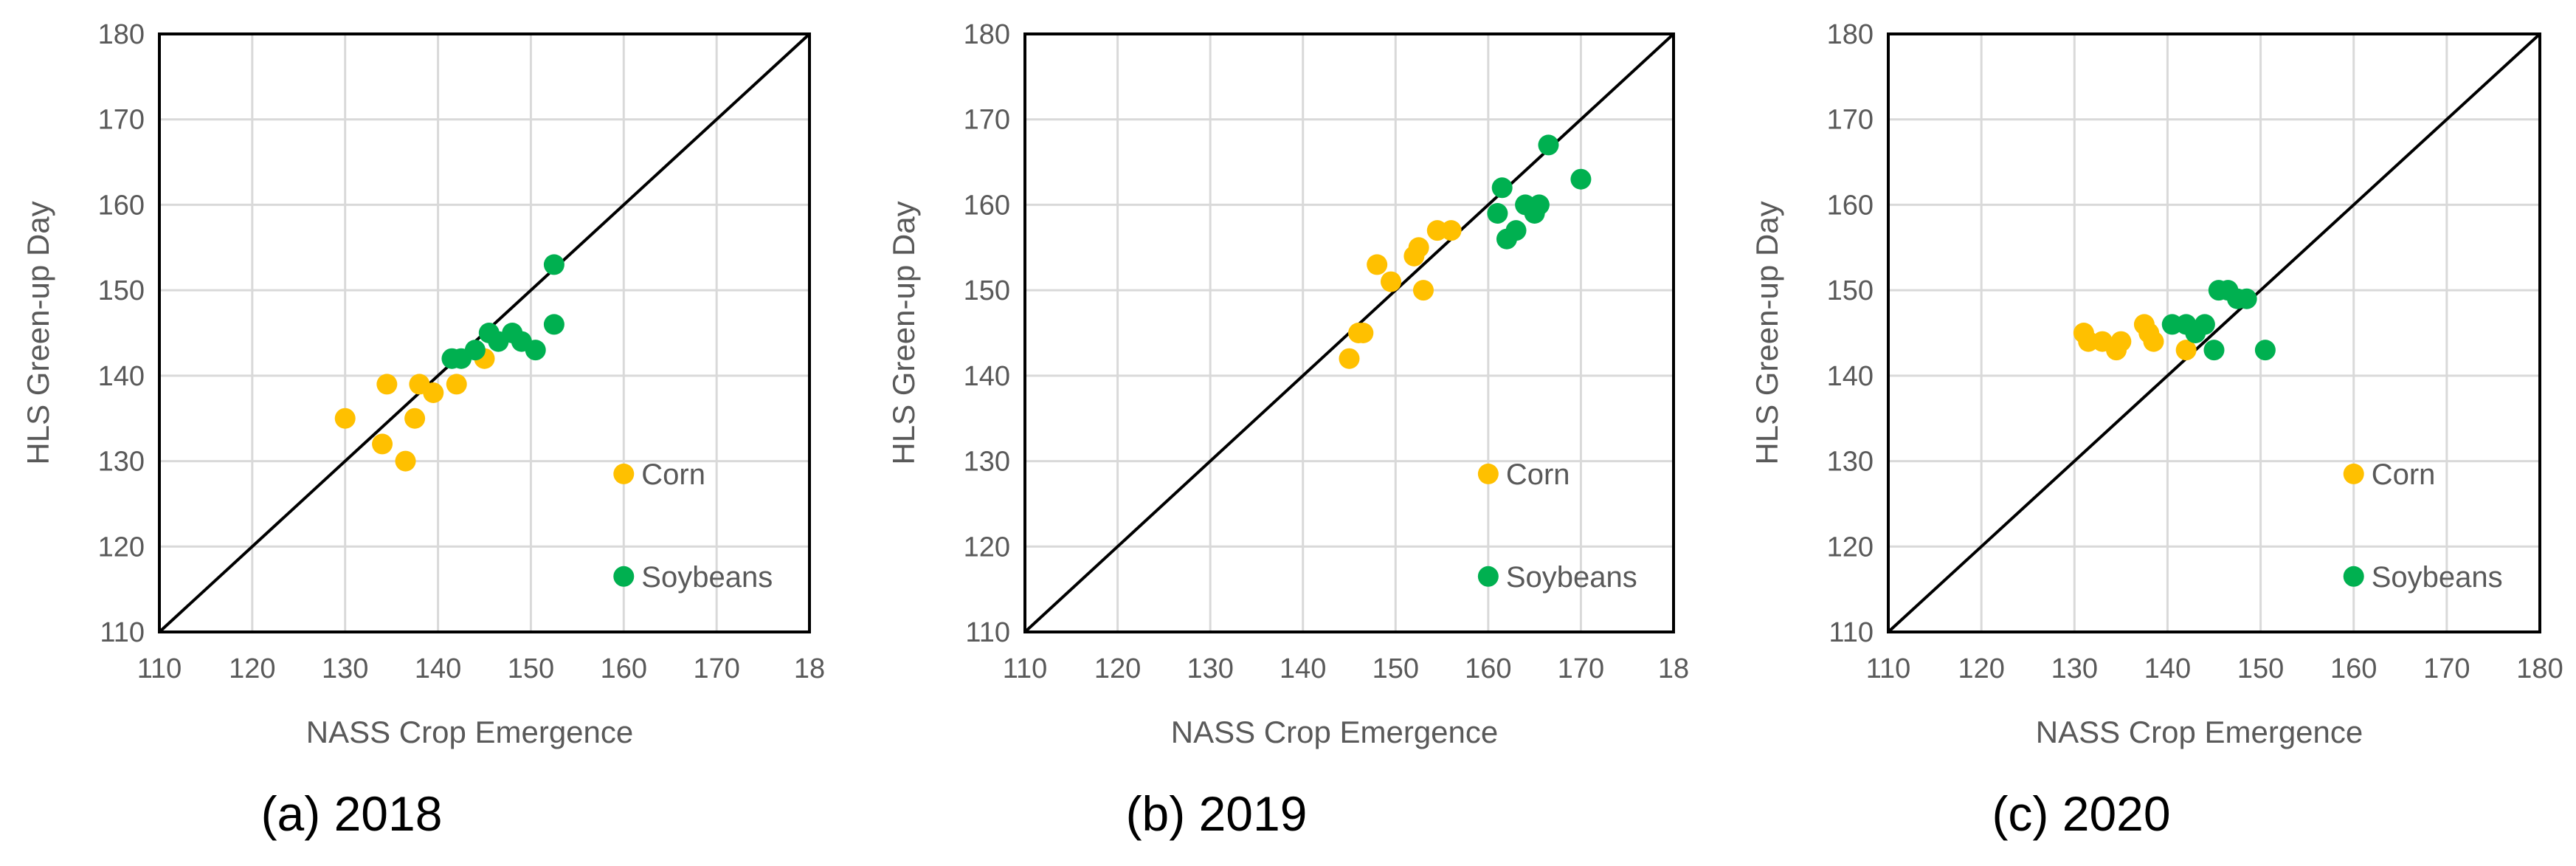 The height and width of the screenshot is (866, 2576). I want to click on x-tick-label: 180, so click(2539, 668).